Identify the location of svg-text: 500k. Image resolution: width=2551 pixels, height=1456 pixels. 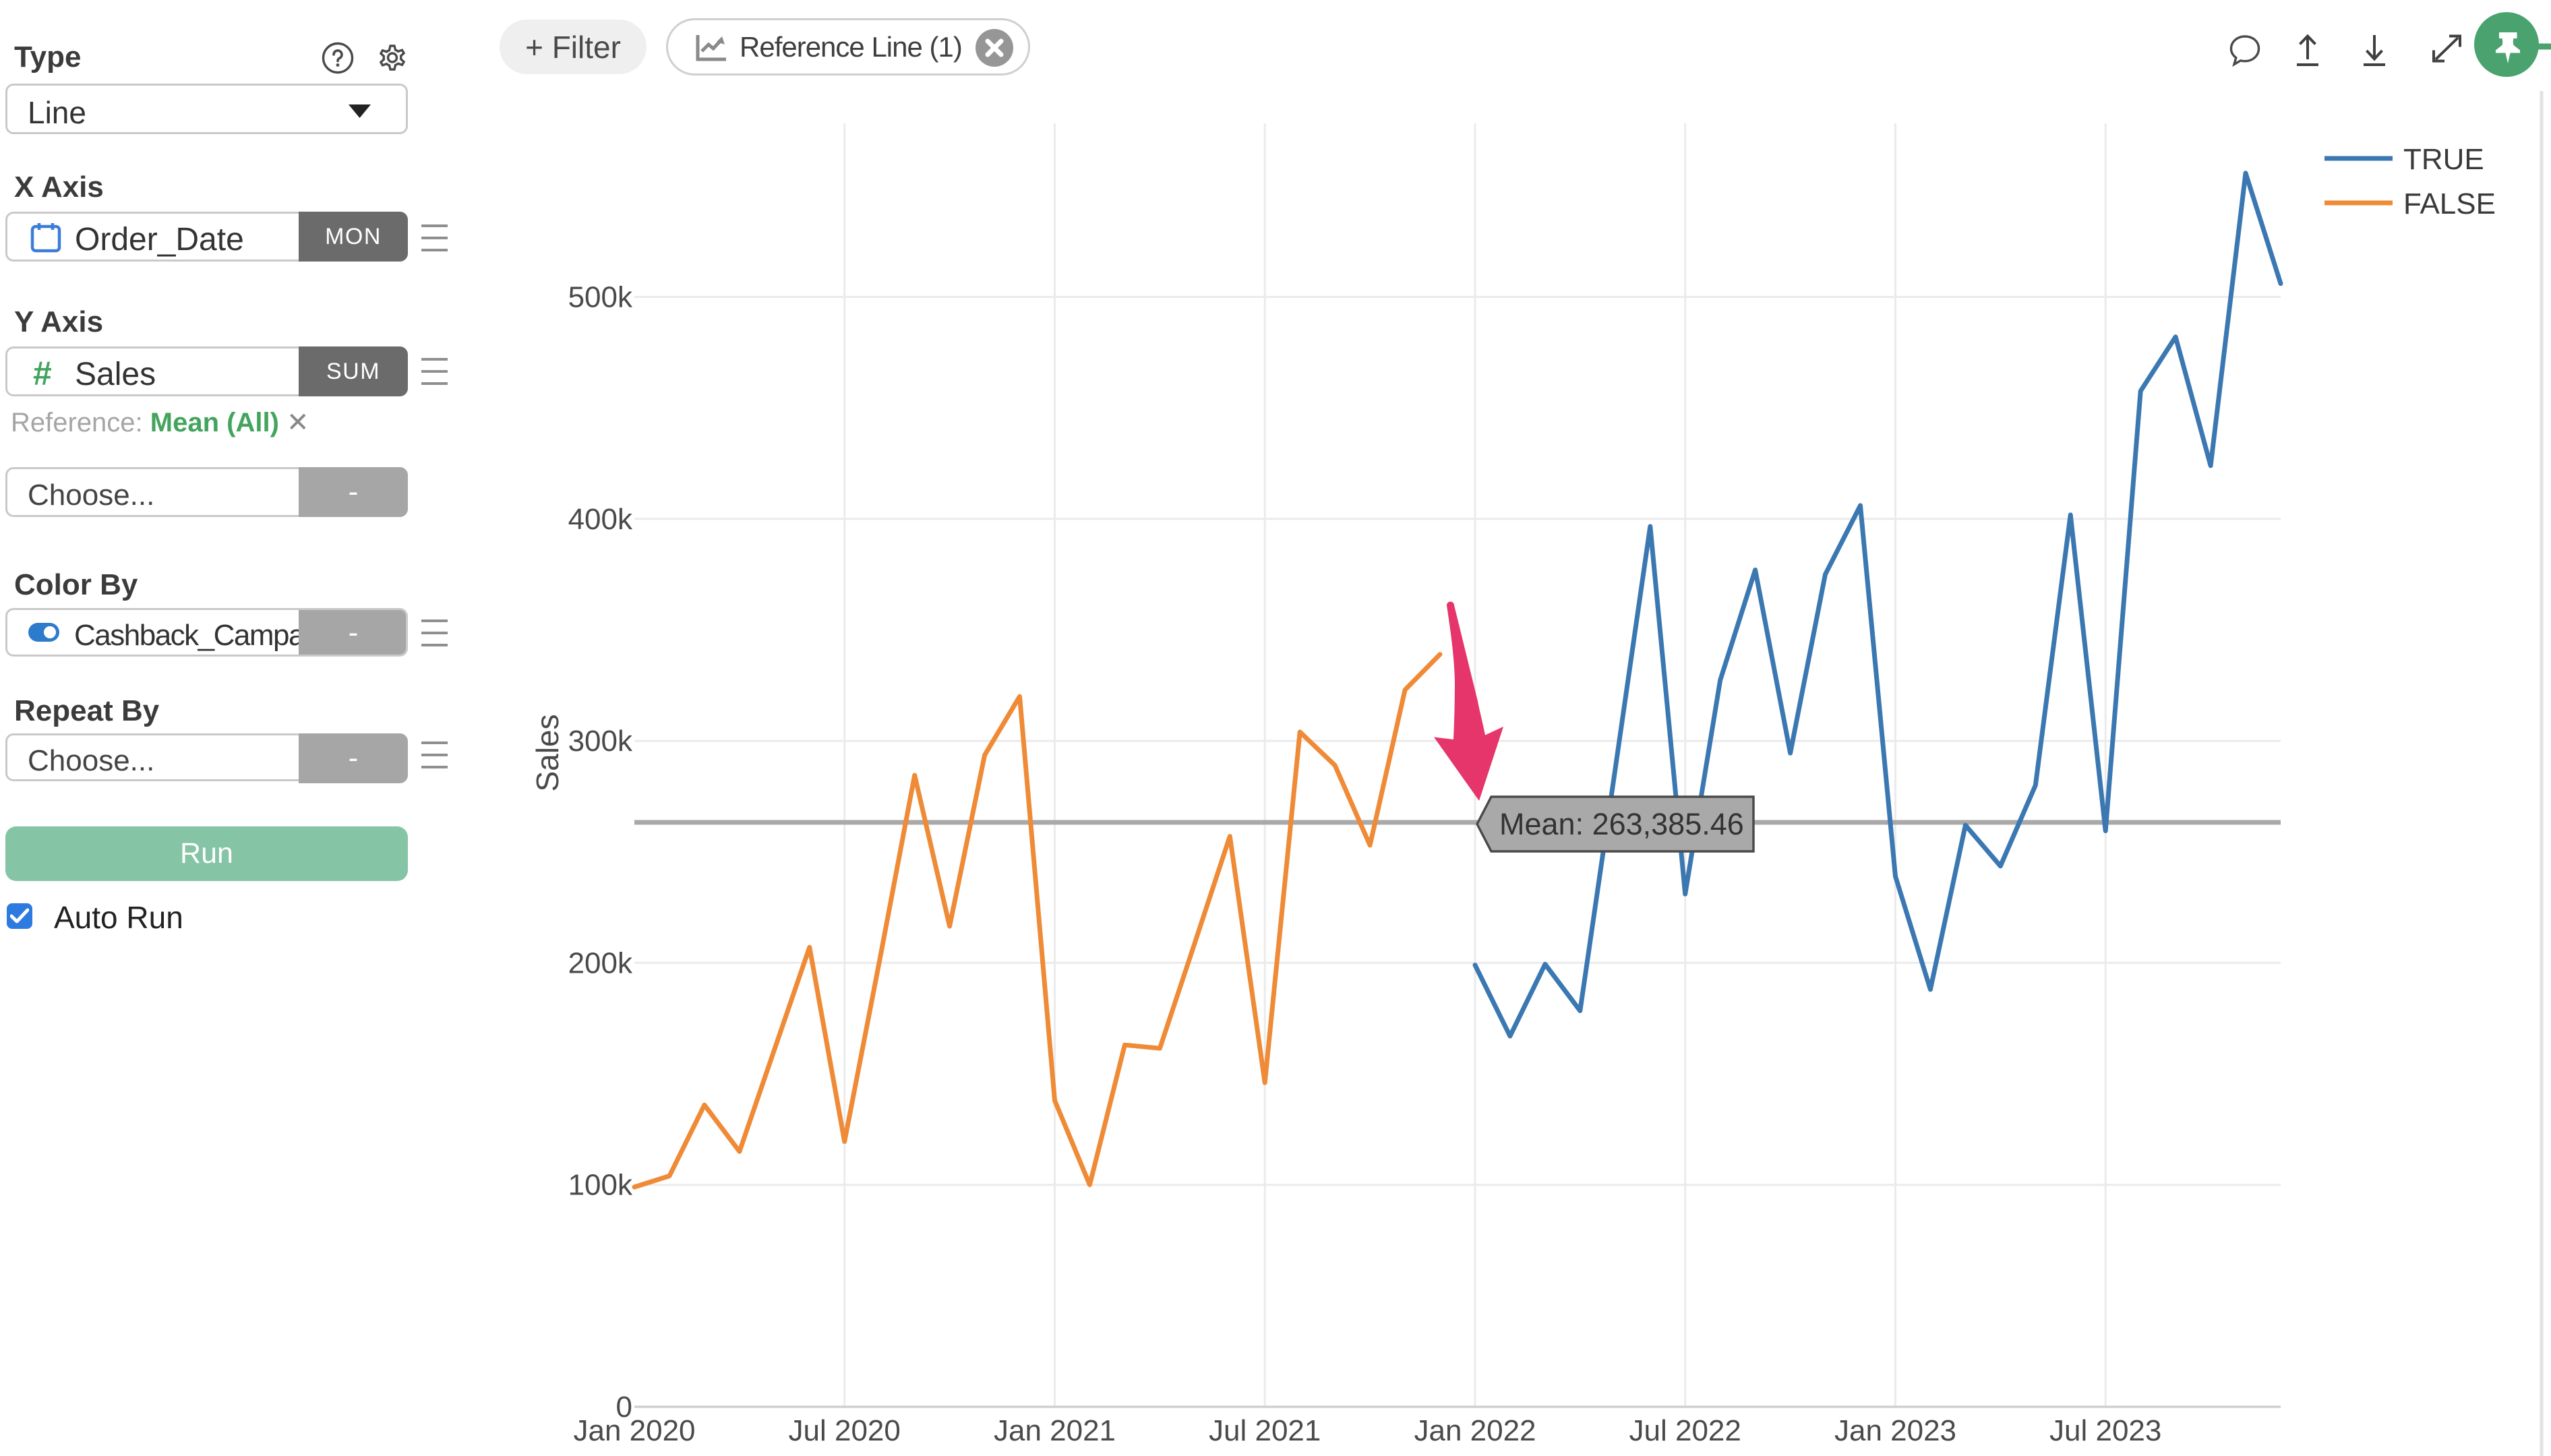
(600, 297).